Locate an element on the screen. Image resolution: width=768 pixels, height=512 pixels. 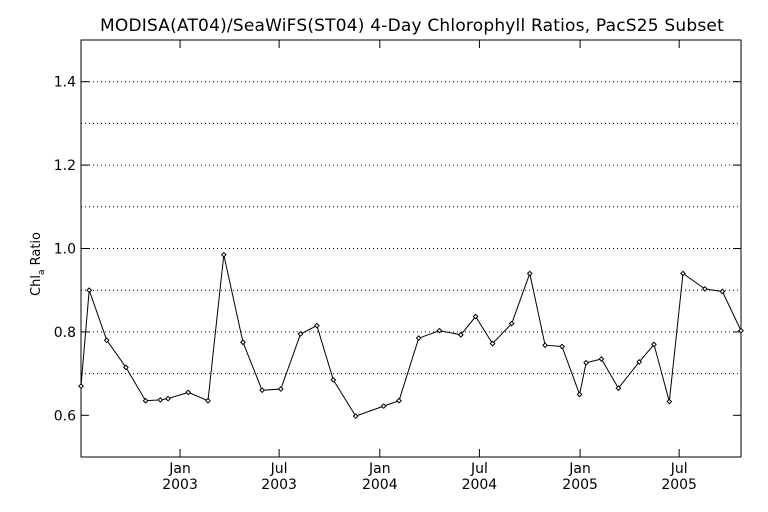
x-tick-label-month-2: Jan is located at coordinates (379, 469).